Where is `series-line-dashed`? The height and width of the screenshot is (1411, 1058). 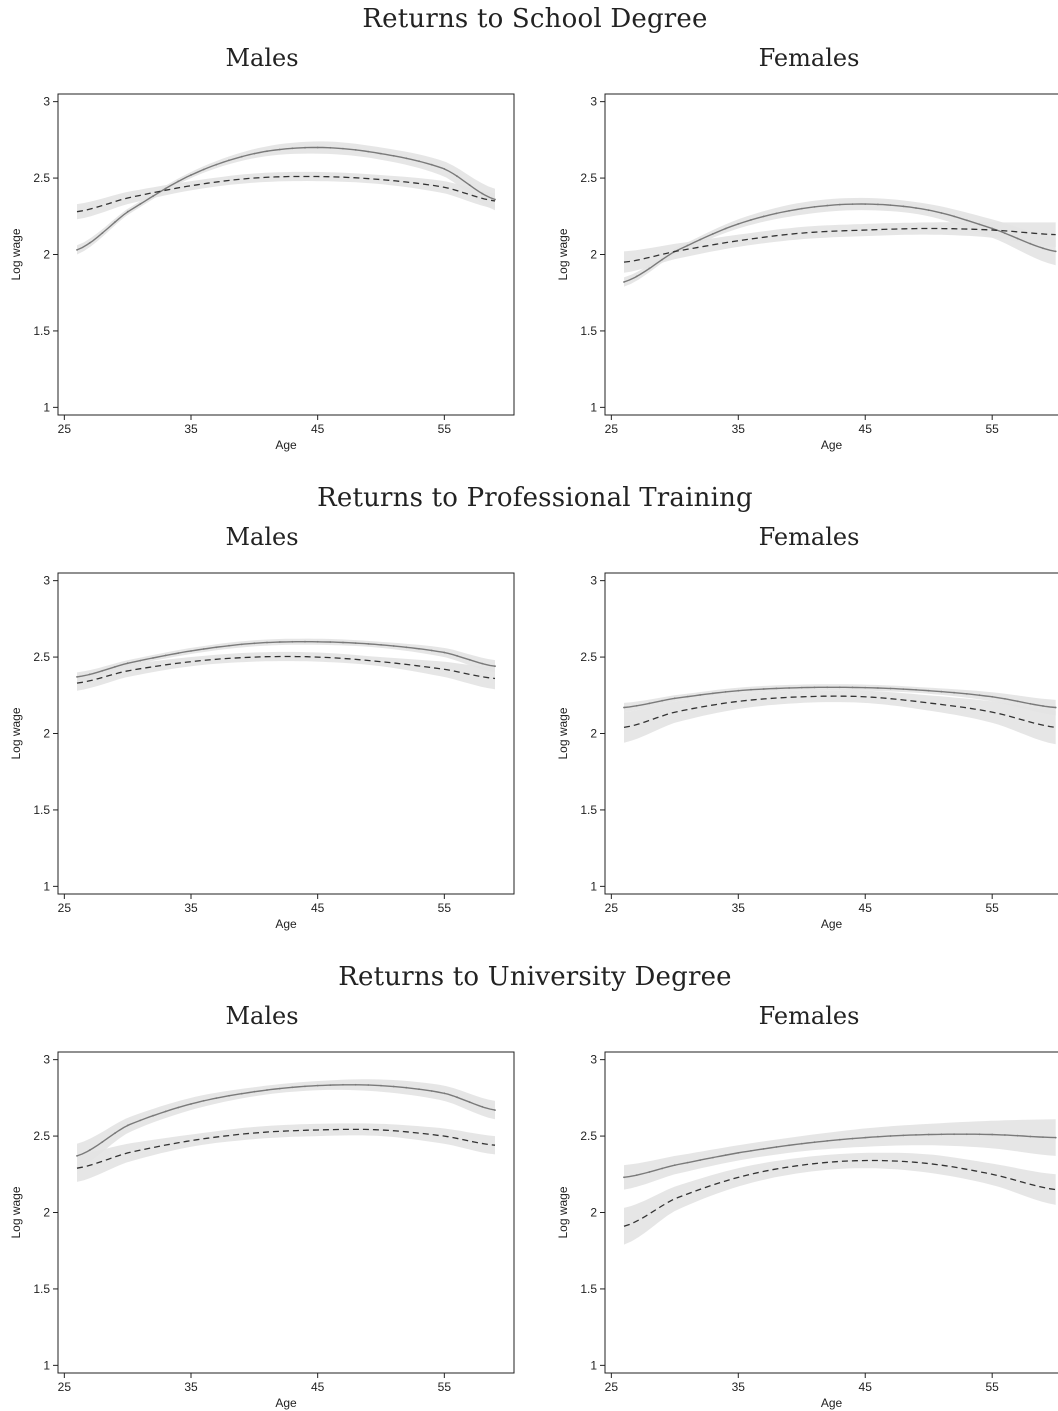
series-line-dashed is located at coordinates (286, 669).